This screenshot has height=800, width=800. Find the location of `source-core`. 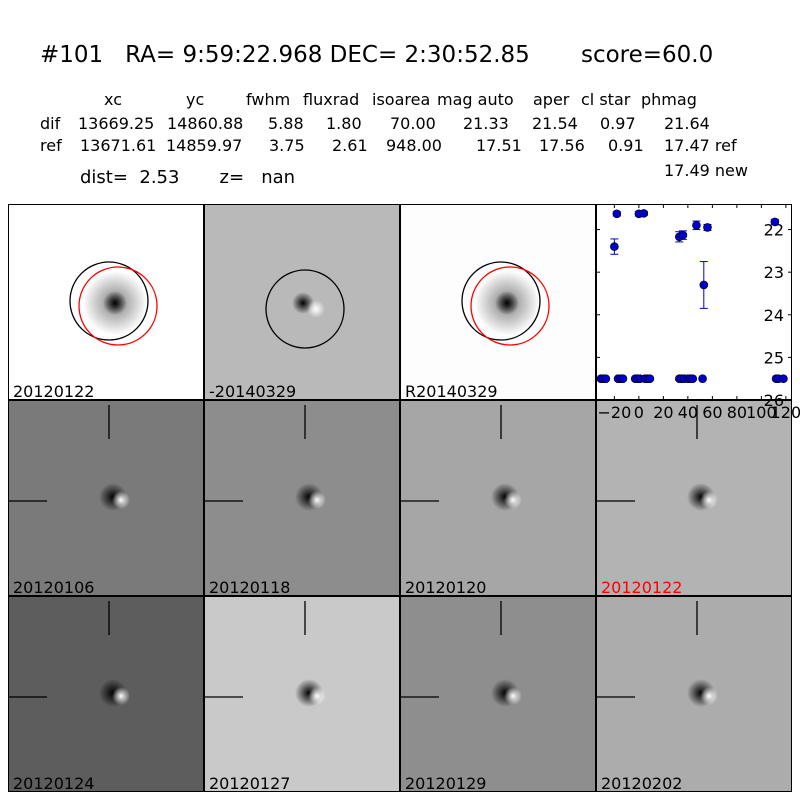

source-core is located at coordinates (115, 303).